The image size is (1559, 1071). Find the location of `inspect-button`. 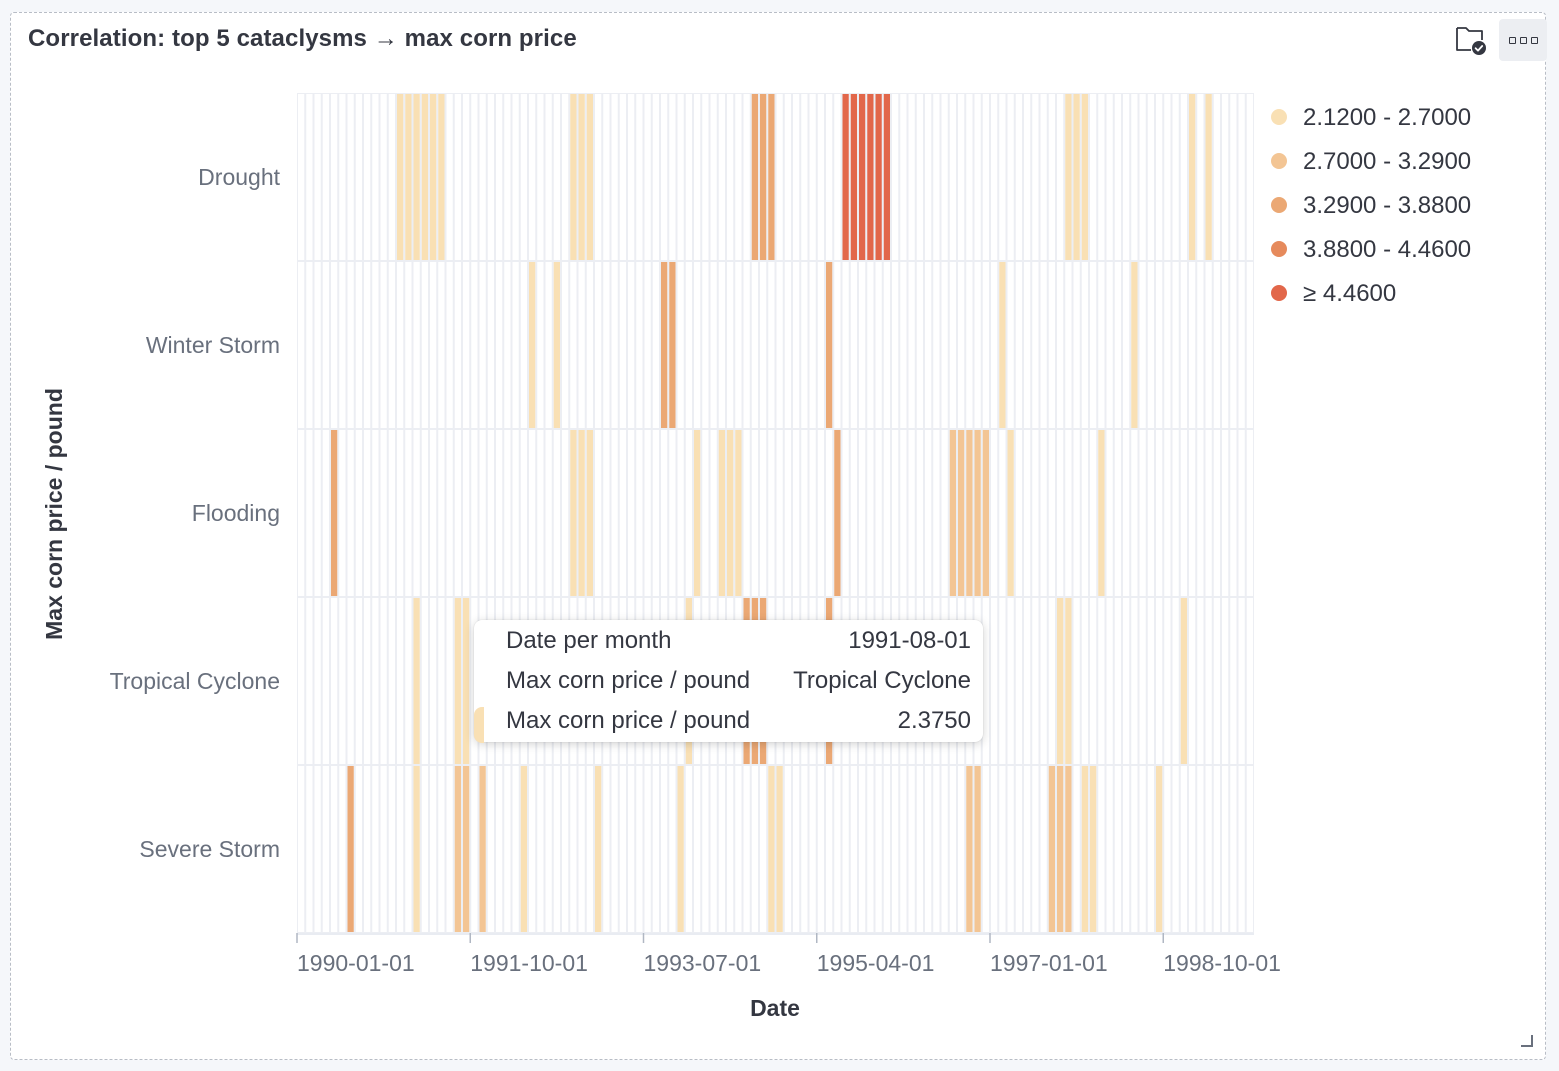

inspect-button is located at coordinates (1471, 40).